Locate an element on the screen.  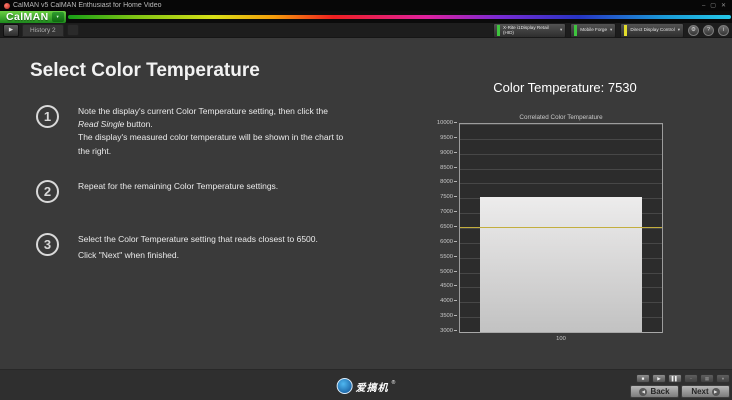
y-tick-label: 6000 is located at coordinates (448, 242).